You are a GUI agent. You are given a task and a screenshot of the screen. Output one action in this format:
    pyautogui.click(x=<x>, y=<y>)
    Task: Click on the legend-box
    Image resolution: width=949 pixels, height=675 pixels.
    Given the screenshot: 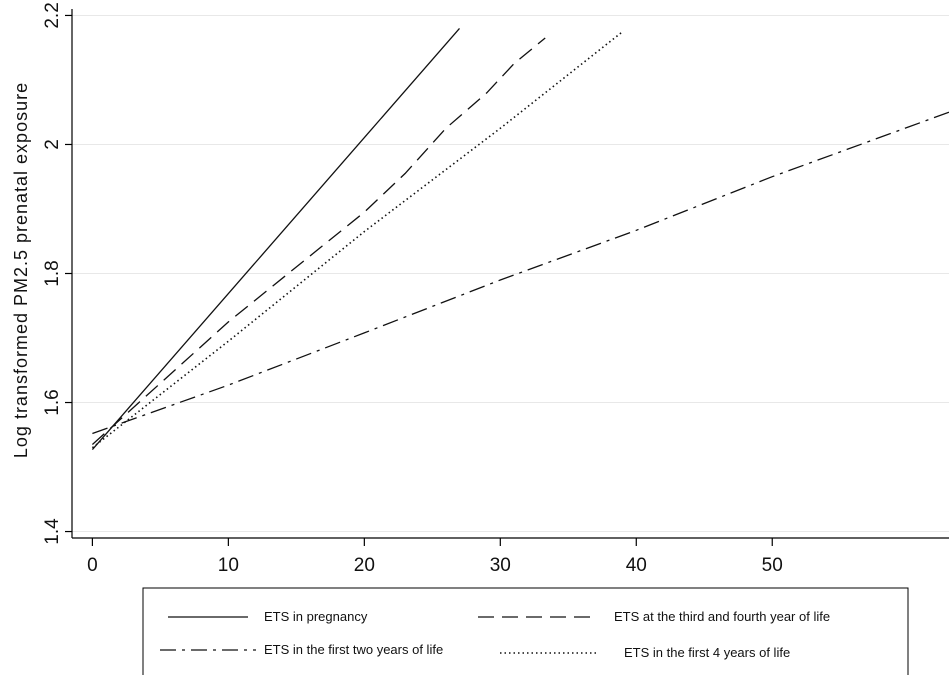 What is the action you would take?
    pyautogui.click(x=525, y=631)
    